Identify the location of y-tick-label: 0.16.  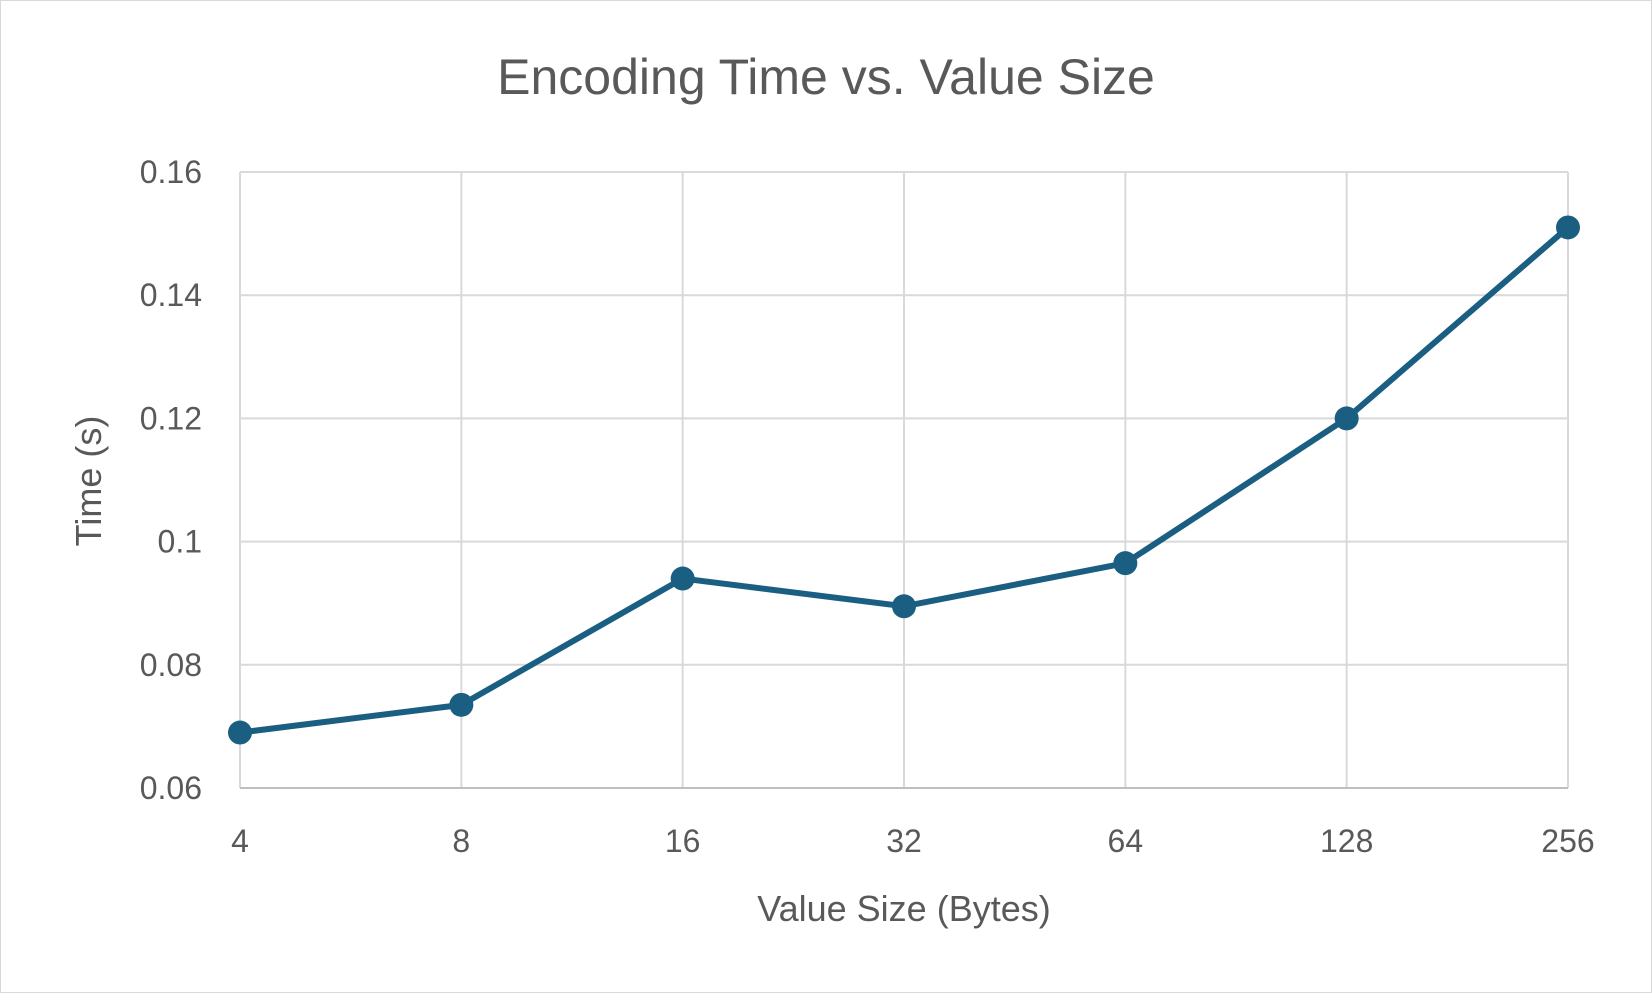
(171, 172).